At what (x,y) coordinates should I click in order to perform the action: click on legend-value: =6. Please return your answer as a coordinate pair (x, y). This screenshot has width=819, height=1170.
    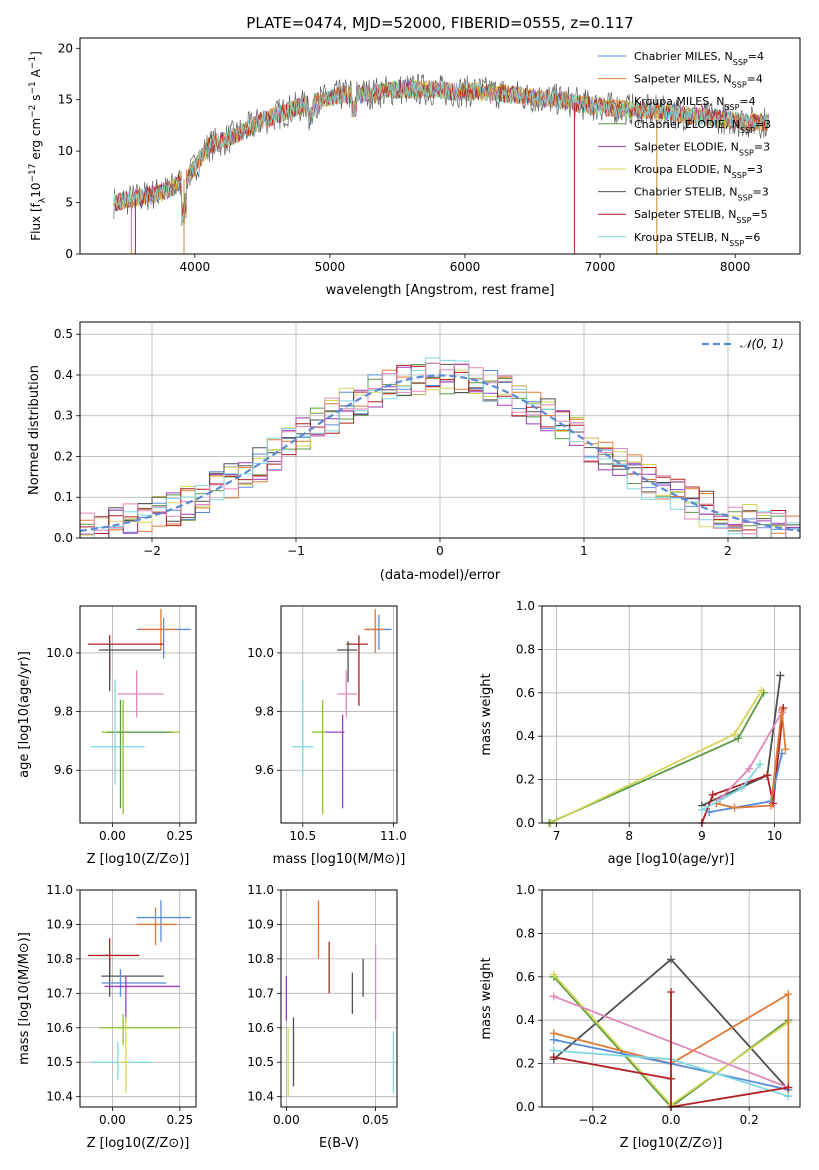
    Looking at the image, I should click on (752, 237).